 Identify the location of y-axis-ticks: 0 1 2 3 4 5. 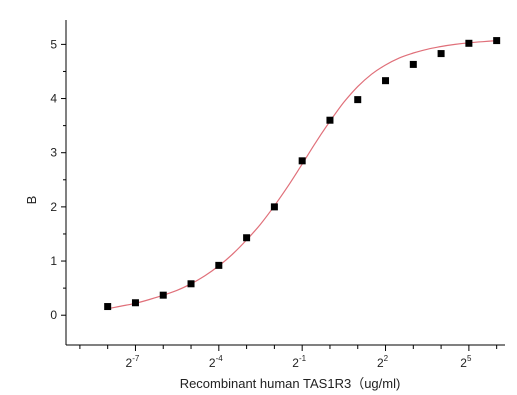
(58, 179).